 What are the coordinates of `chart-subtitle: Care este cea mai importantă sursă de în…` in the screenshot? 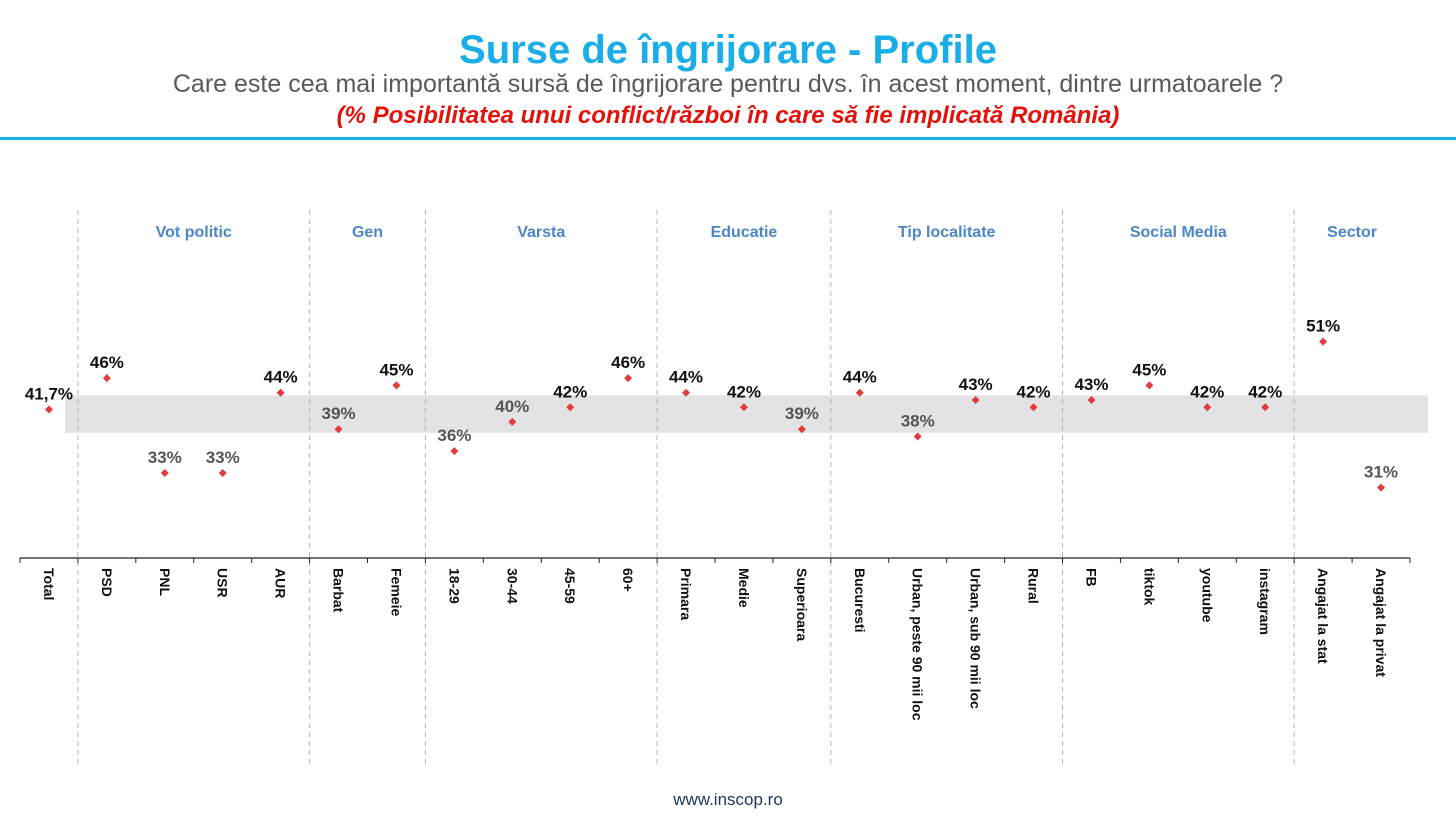 It's located at (728, 84).